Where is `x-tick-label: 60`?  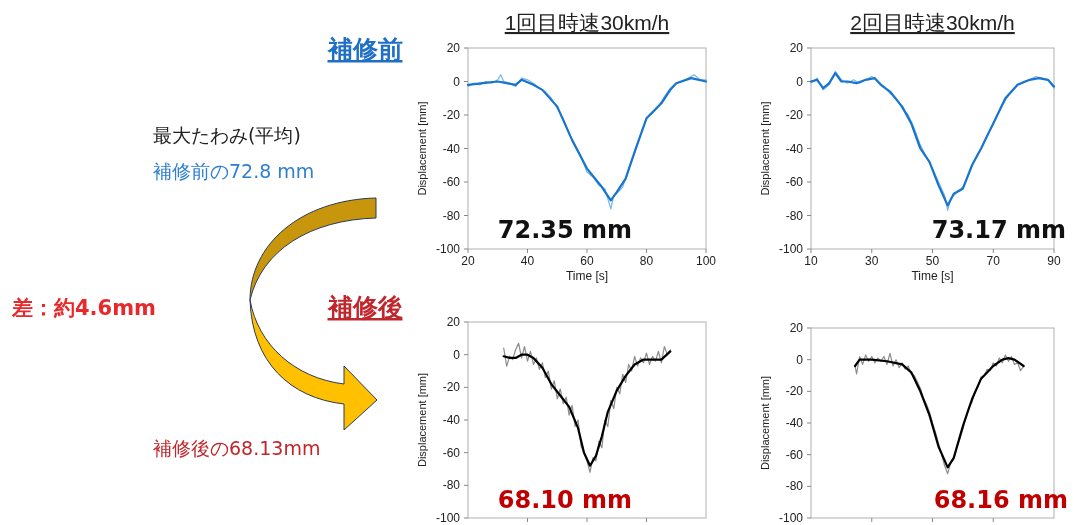 x-tick-label: 60 is located at coordinates (587, 261).